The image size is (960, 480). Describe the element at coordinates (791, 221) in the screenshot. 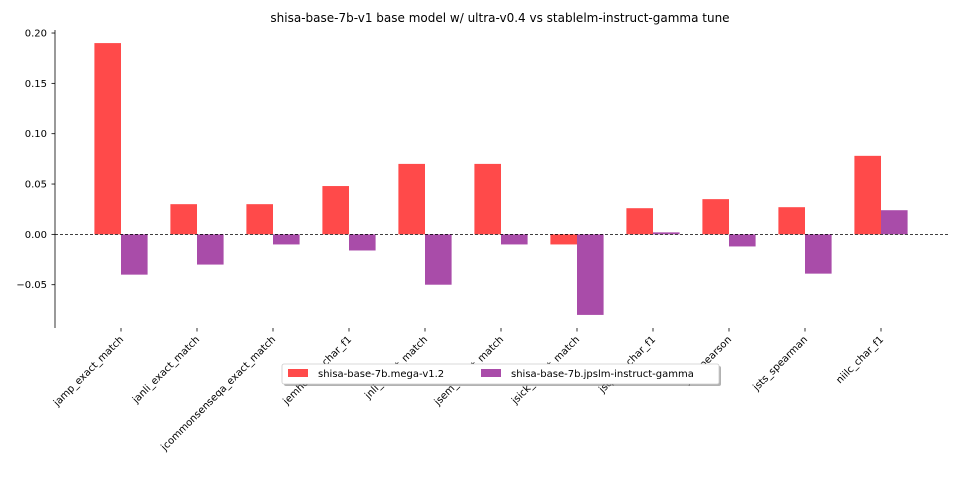

I see `bar-1-jsts-spearman` at that location.